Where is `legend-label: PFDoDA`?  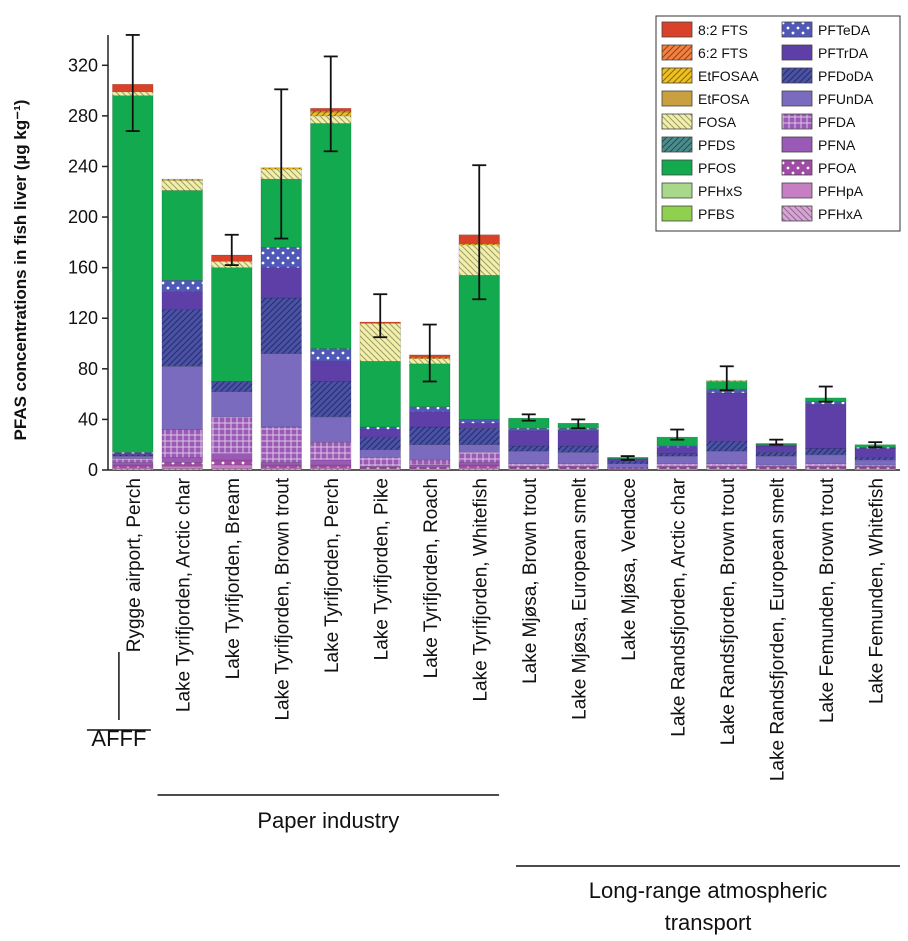 legend-label: PFDoDA is located at coordinates (846, 76).